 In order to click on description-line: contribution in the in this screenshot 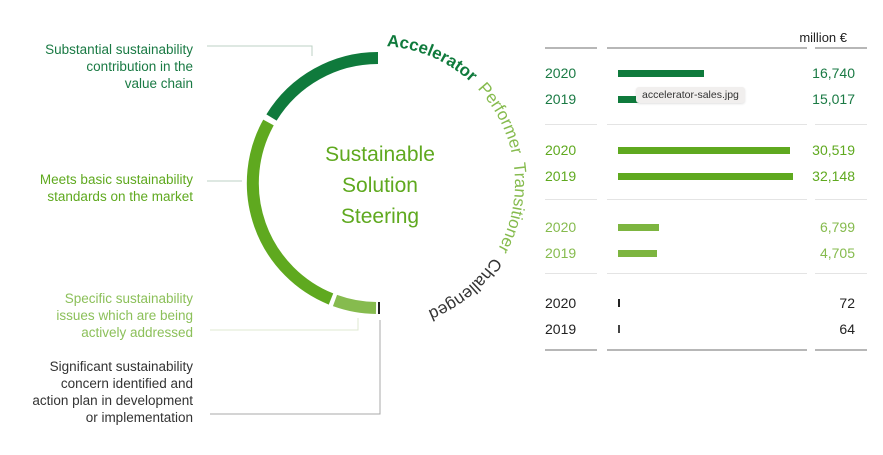, I will do `click(139, 66)`.